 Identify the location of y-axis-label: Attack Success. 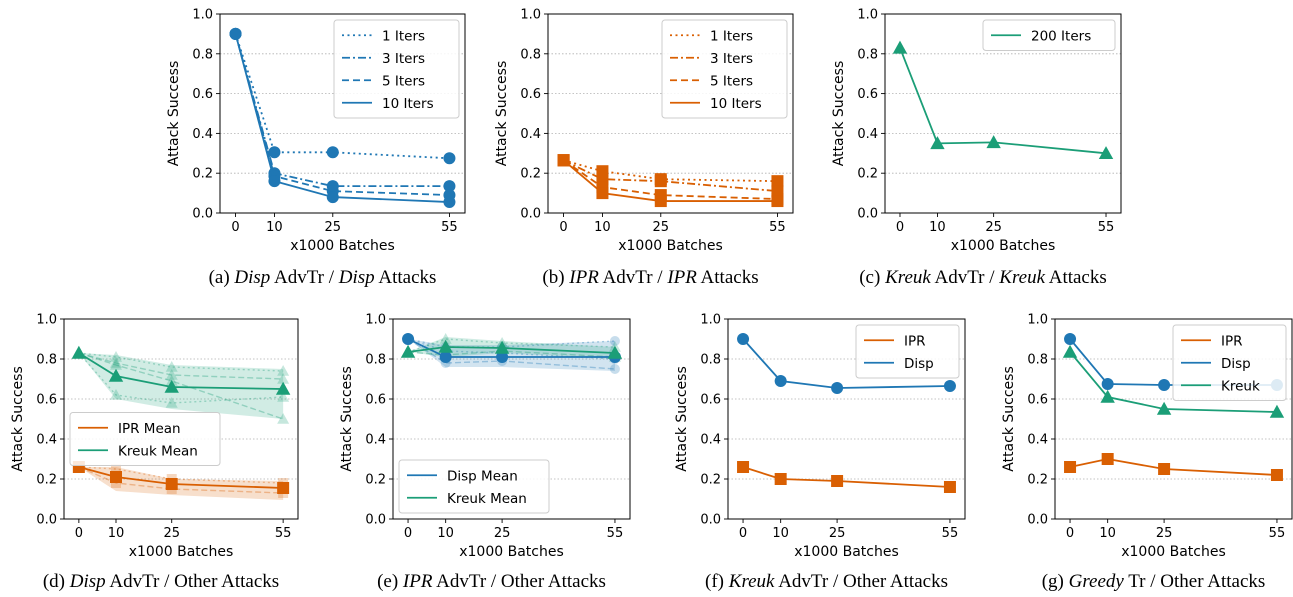
(1009, 419).